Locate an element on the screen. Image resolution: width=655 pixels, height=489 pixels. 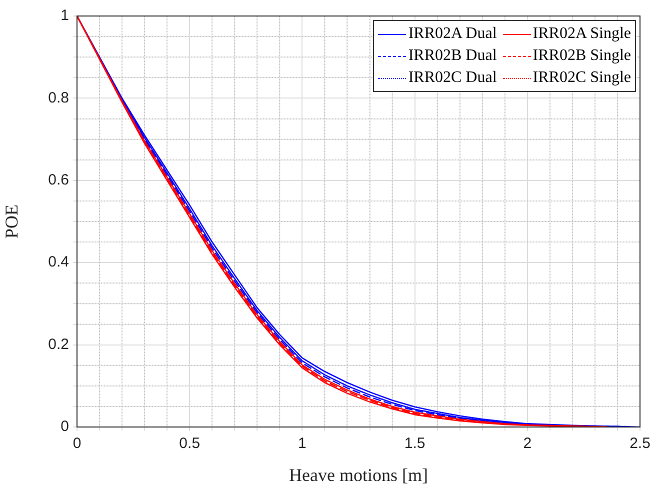
y-tick-label: 0.8 is located at coordinates (58, 97).